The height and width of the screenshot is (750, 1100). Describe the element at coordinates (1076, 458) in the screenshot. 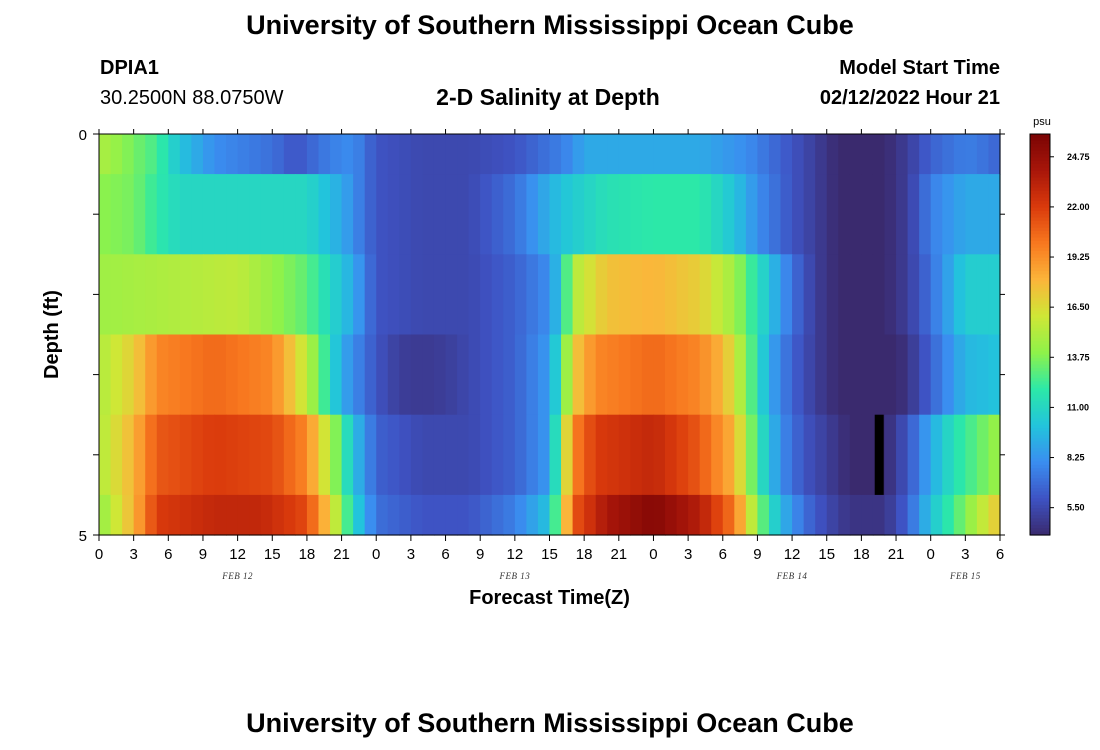

I see `colorbar-tick-label: 8.25` at that location.